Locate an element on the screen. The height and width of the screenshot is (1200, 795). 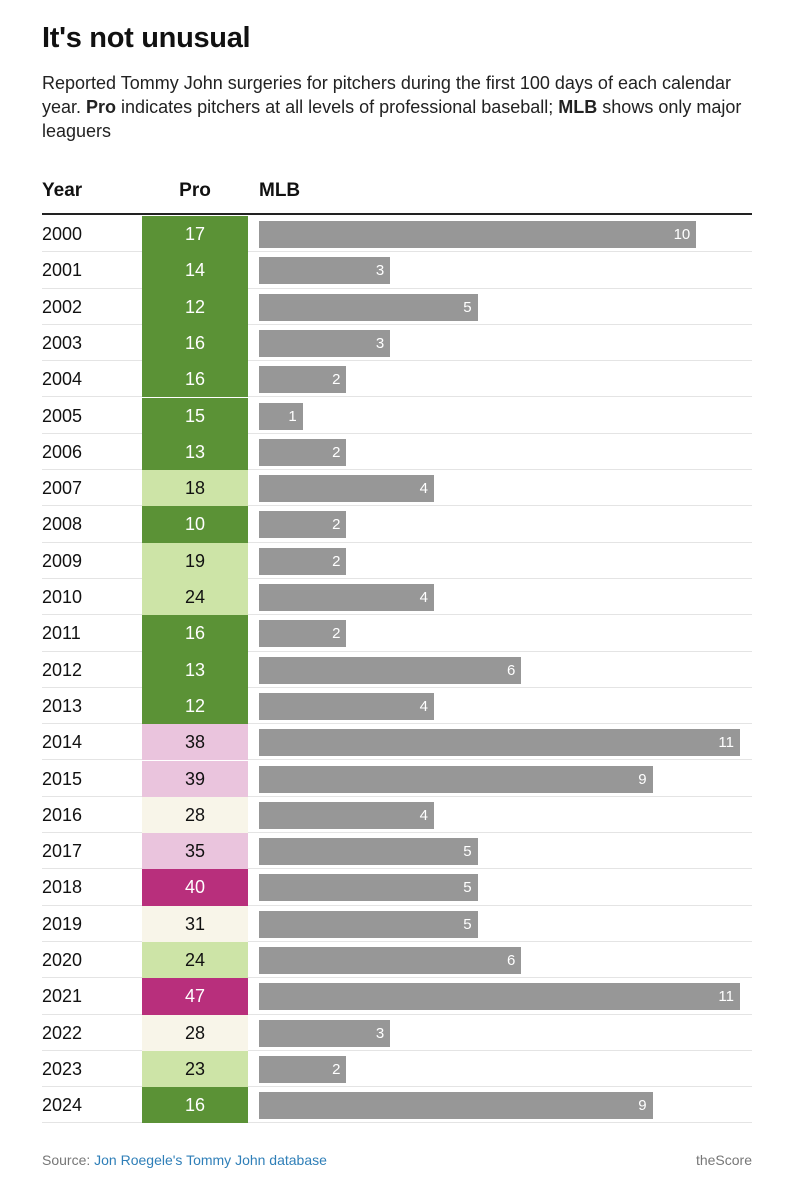
column-header-mlb: MLB is located at coordinates (280, 190).